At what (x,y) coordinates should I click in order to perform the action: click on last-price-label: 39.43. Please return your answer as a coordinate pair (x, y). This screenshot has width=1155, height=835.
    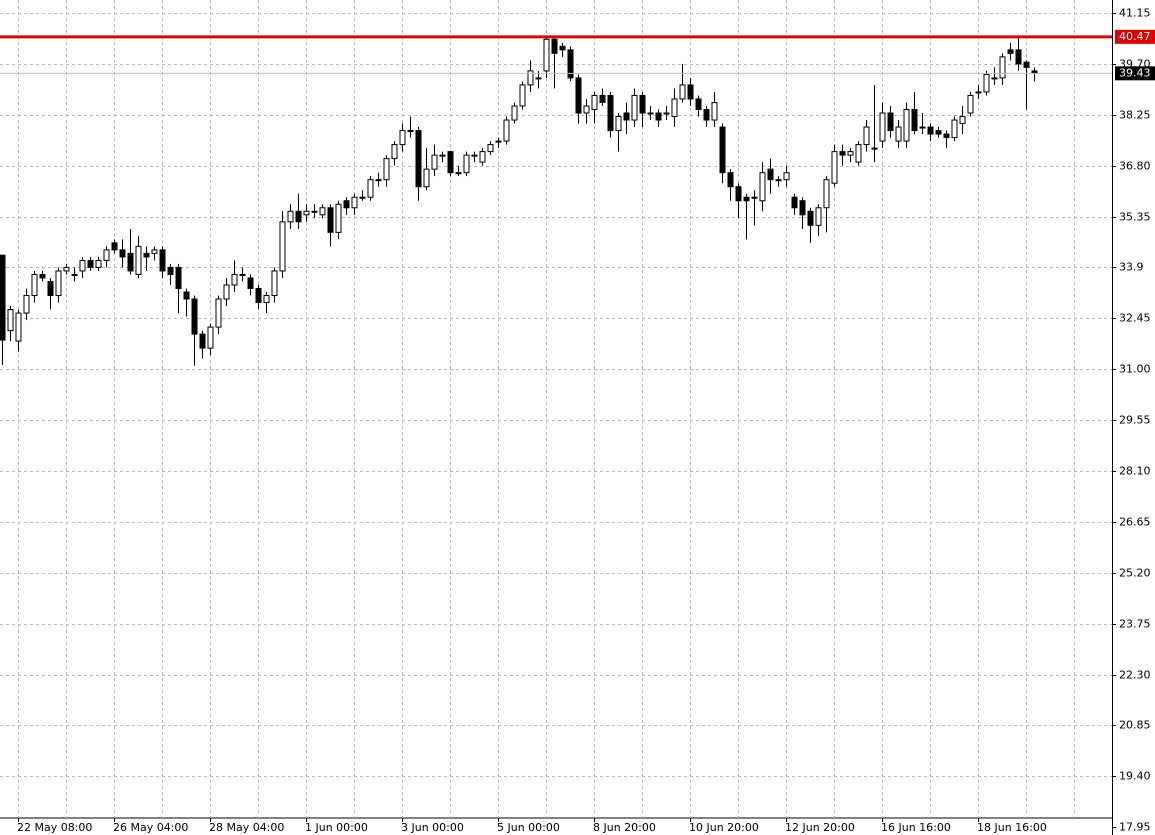
    Looking at the image, I should click on (1135, 72).